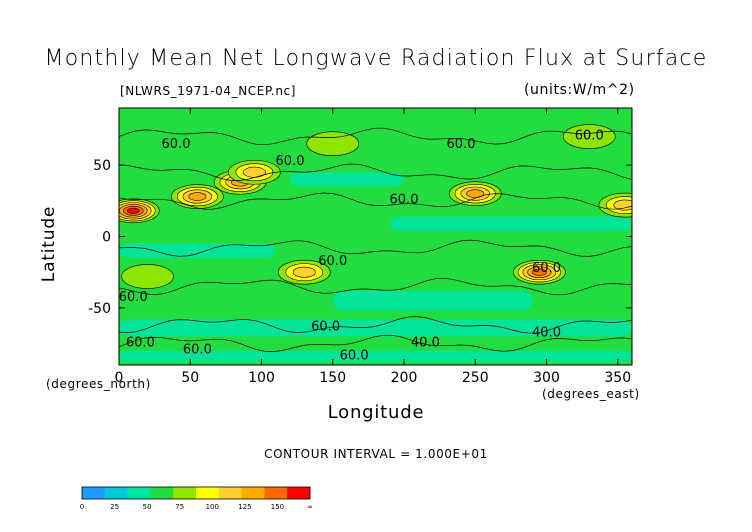  What do you see at coordinates (190, 378) in the screenshot?
I see `x-tick-label: 50` at bounding box center [190, 378].